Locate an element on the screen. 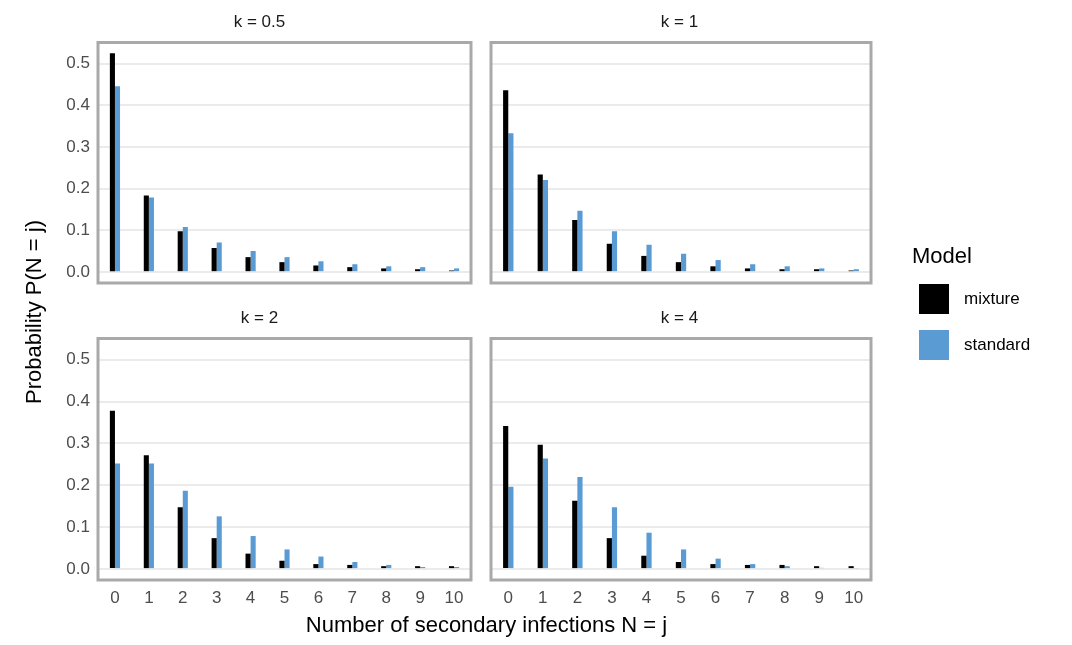  y-tick-label: 0.2 is located at coordinates (78, 485).